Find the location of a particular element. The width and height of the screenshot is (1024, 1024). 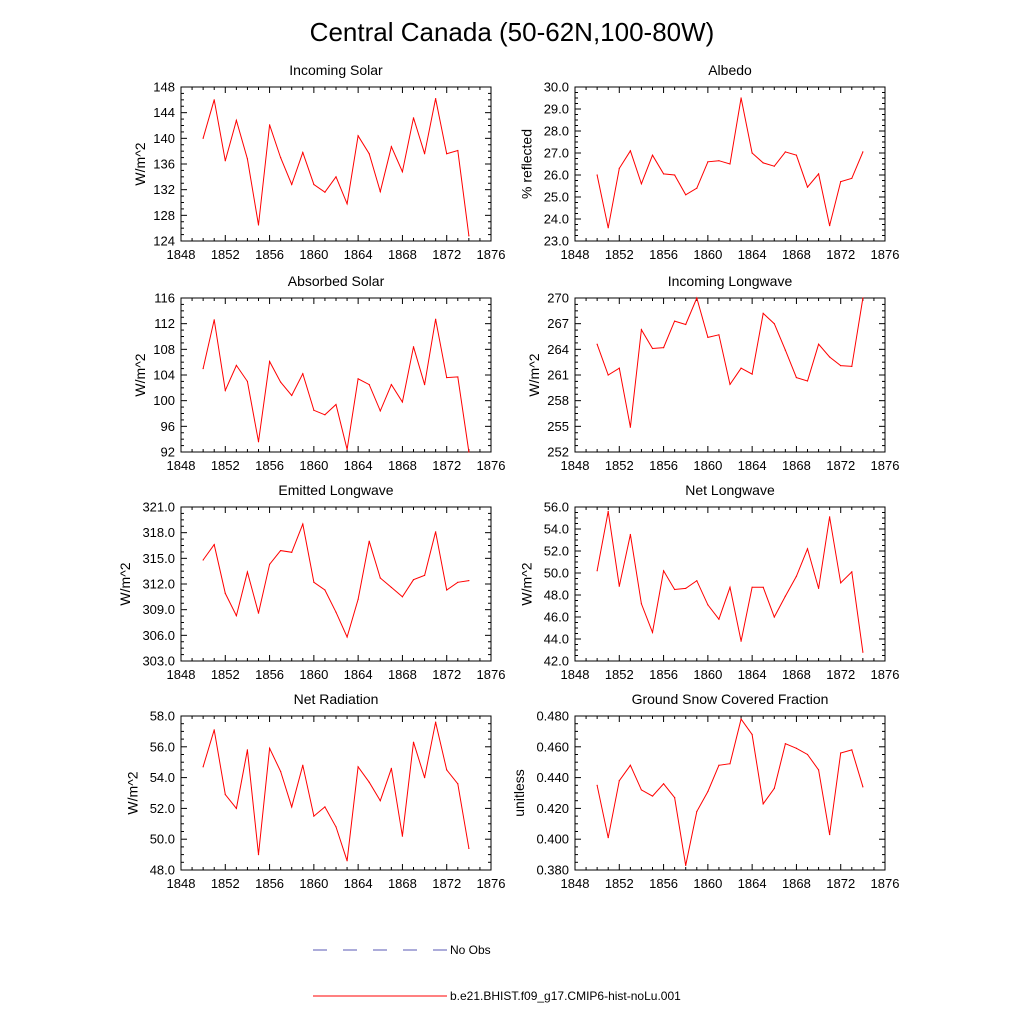

y-tick-label: 318.0 is located at coordinates (158, 532).